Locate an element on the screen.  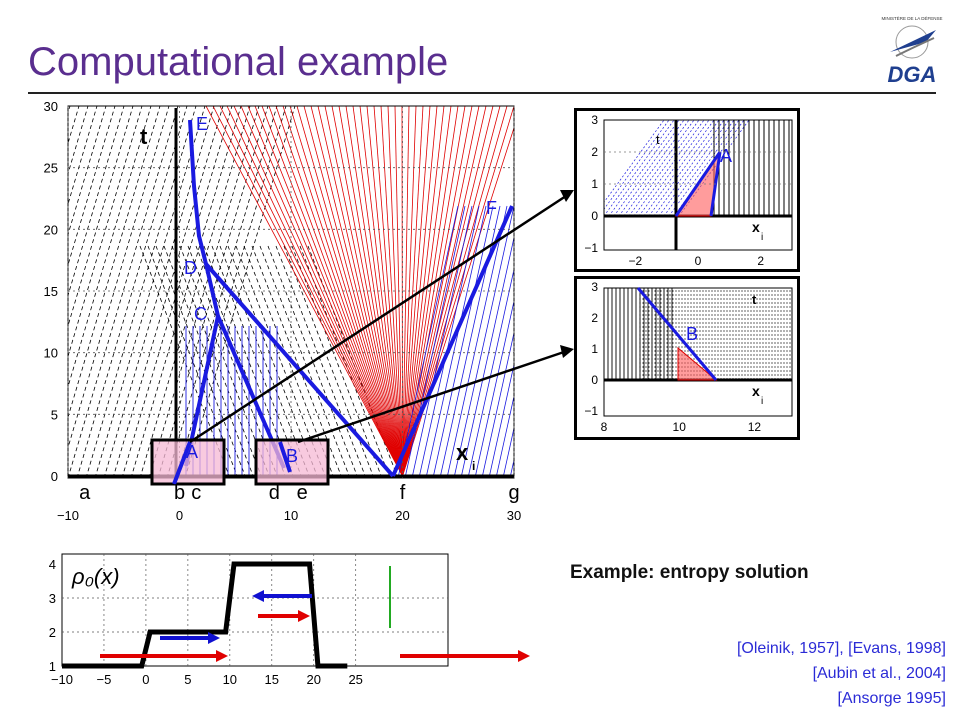
point-label-b: b is located at coordinates (179, 493).